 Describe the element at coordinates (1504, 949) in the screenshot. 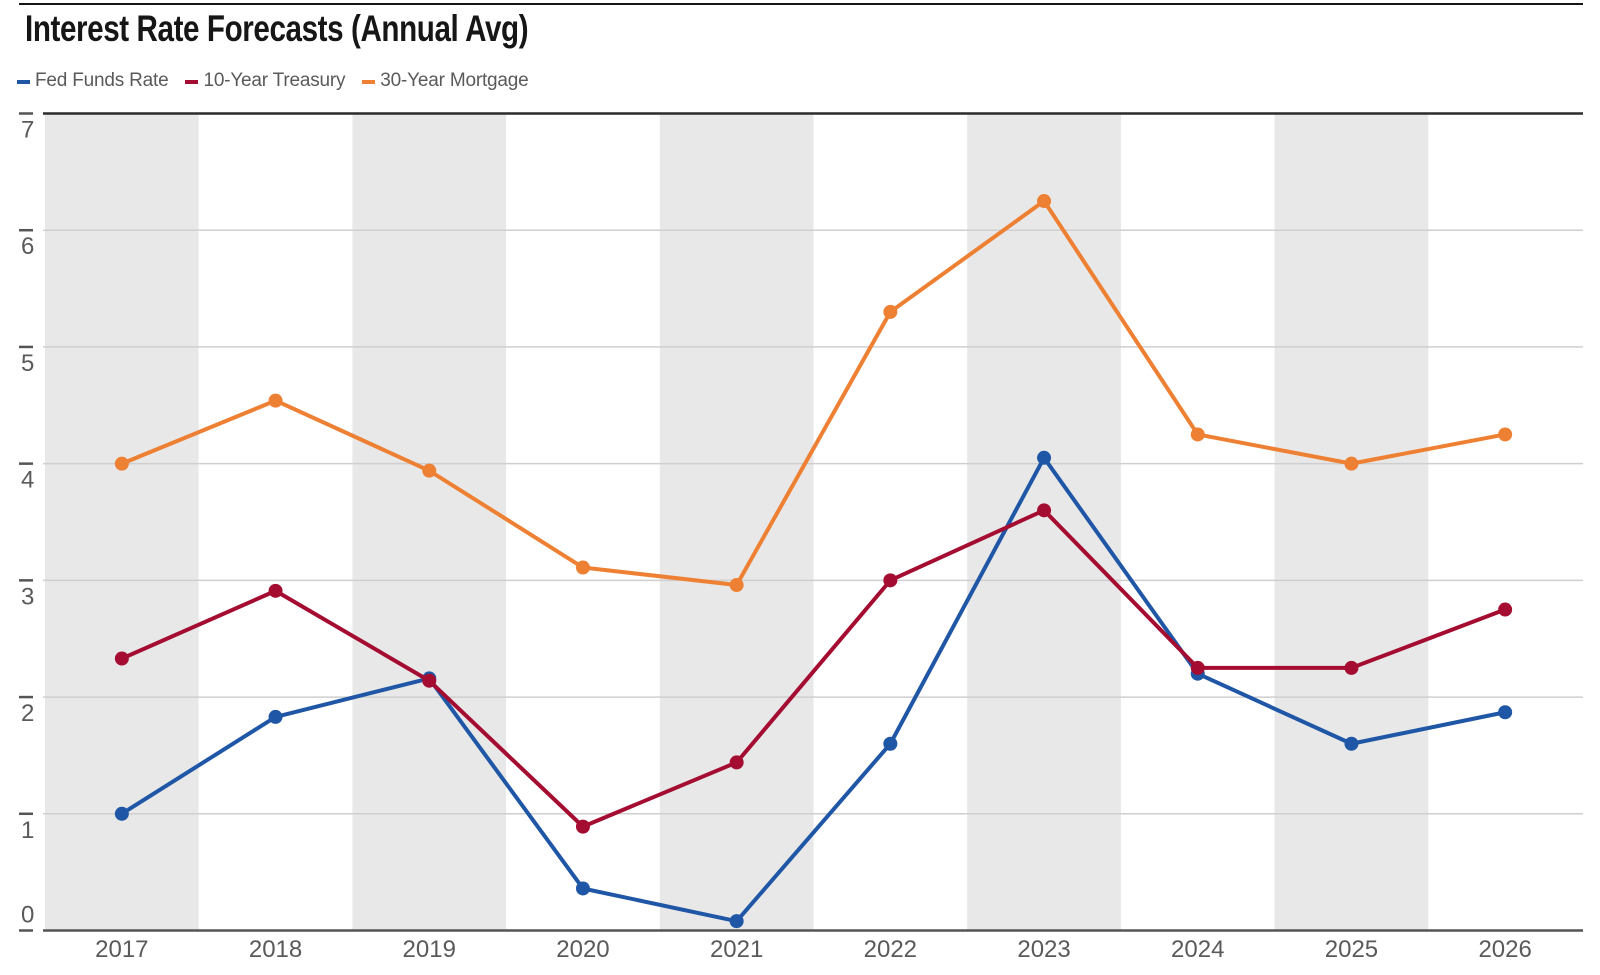

I see `x-axis-label: 2026` at that location.